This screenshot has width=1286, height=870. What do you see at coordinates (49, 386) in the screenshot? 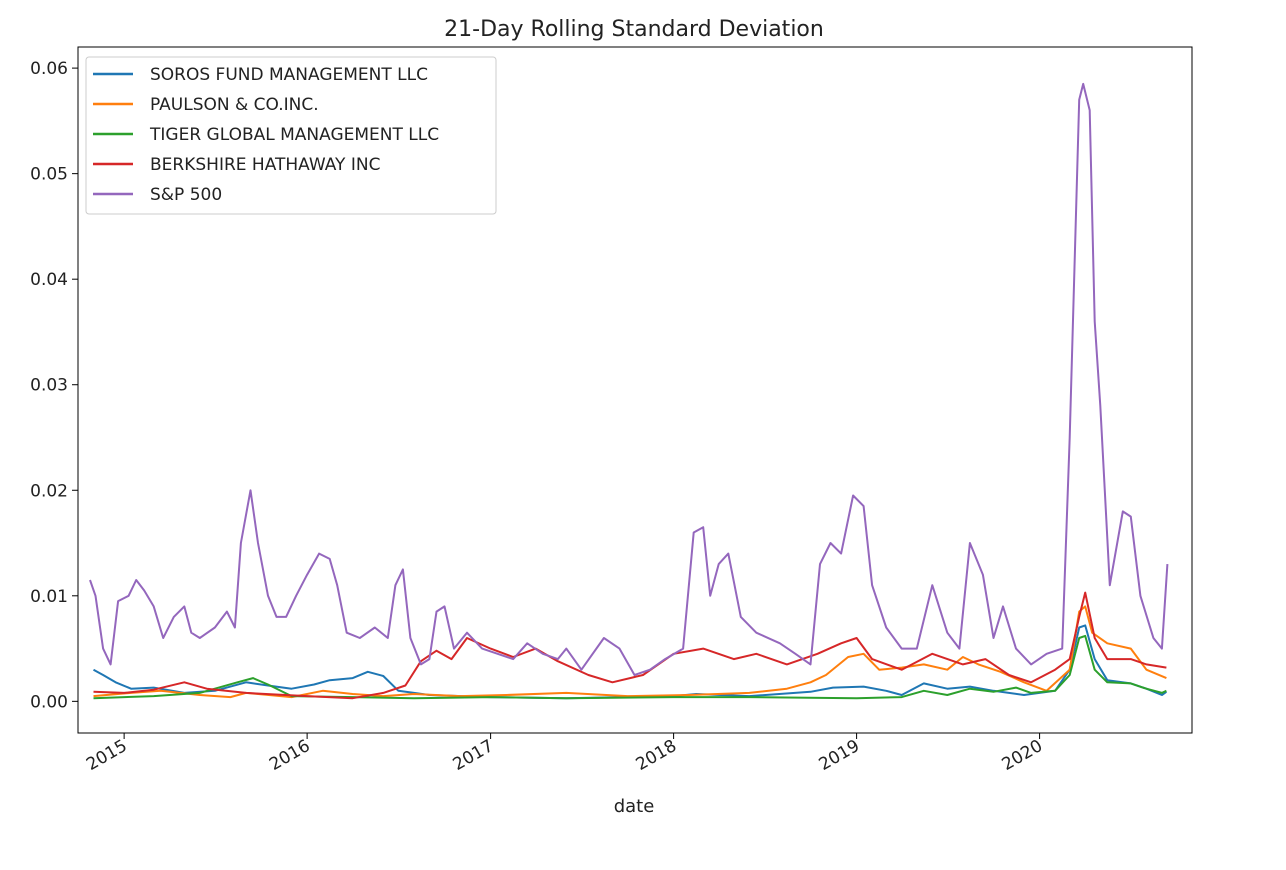
I see `y-tick-label: 0.03` at bounding box center [49, 386].